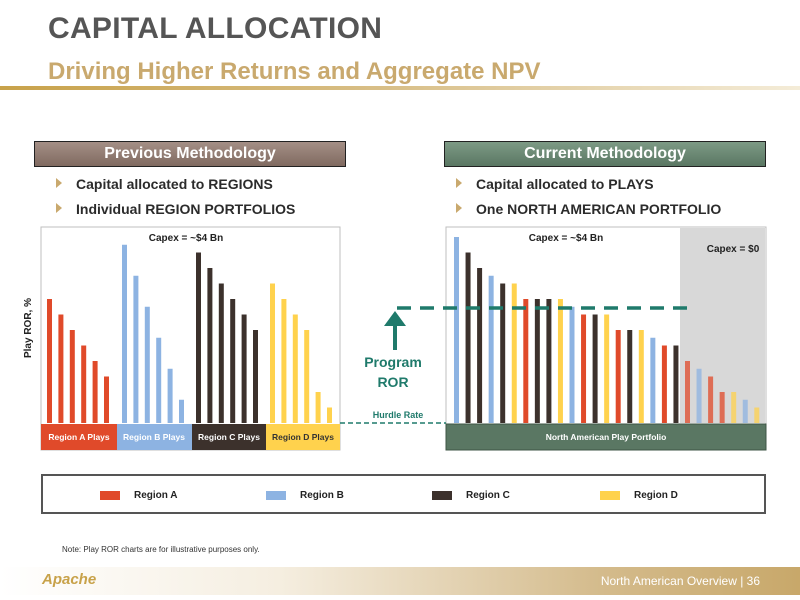  I want to click on region-c-plays-label: Region C Plays, so click(229, 437).